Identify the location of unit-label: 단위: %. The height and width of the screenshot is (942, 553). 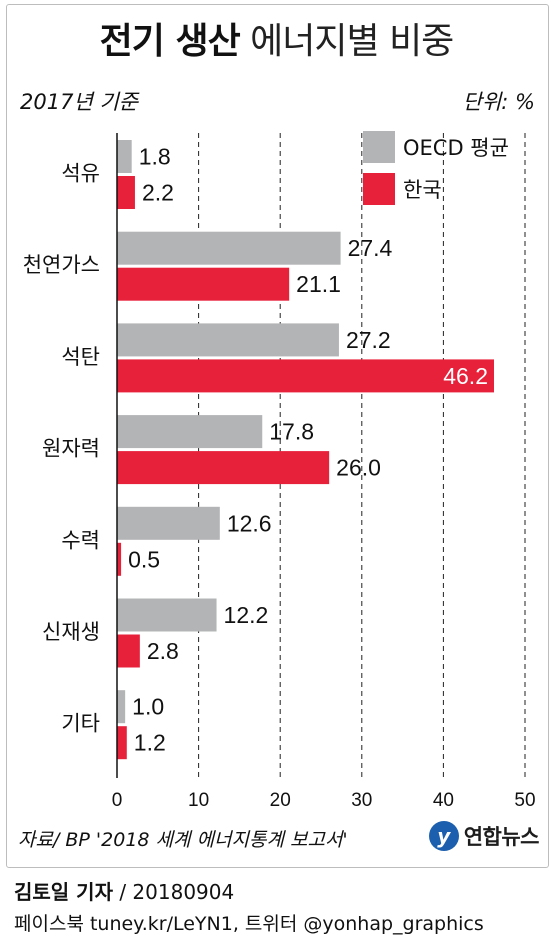
(498, 102).